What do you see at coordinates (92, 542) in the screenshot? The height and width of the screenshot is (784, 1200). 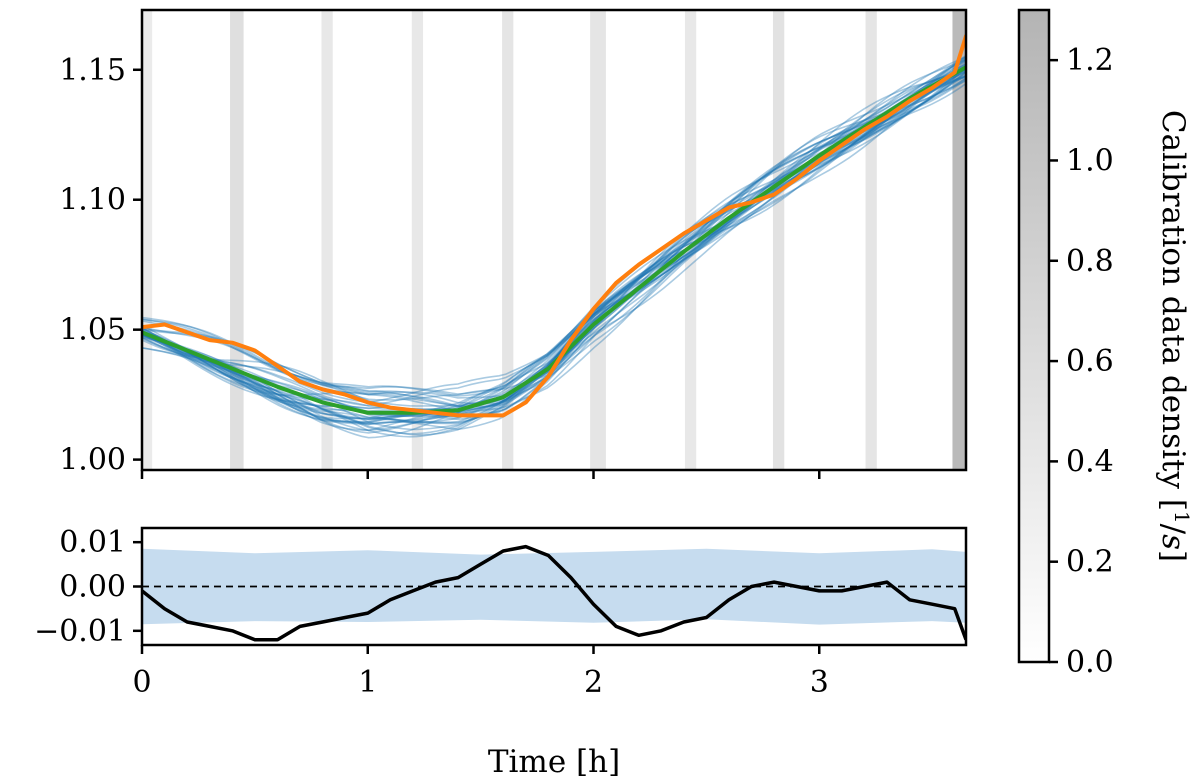 I see `y-tick-label: 0.01` at bounding box center [92, 542].